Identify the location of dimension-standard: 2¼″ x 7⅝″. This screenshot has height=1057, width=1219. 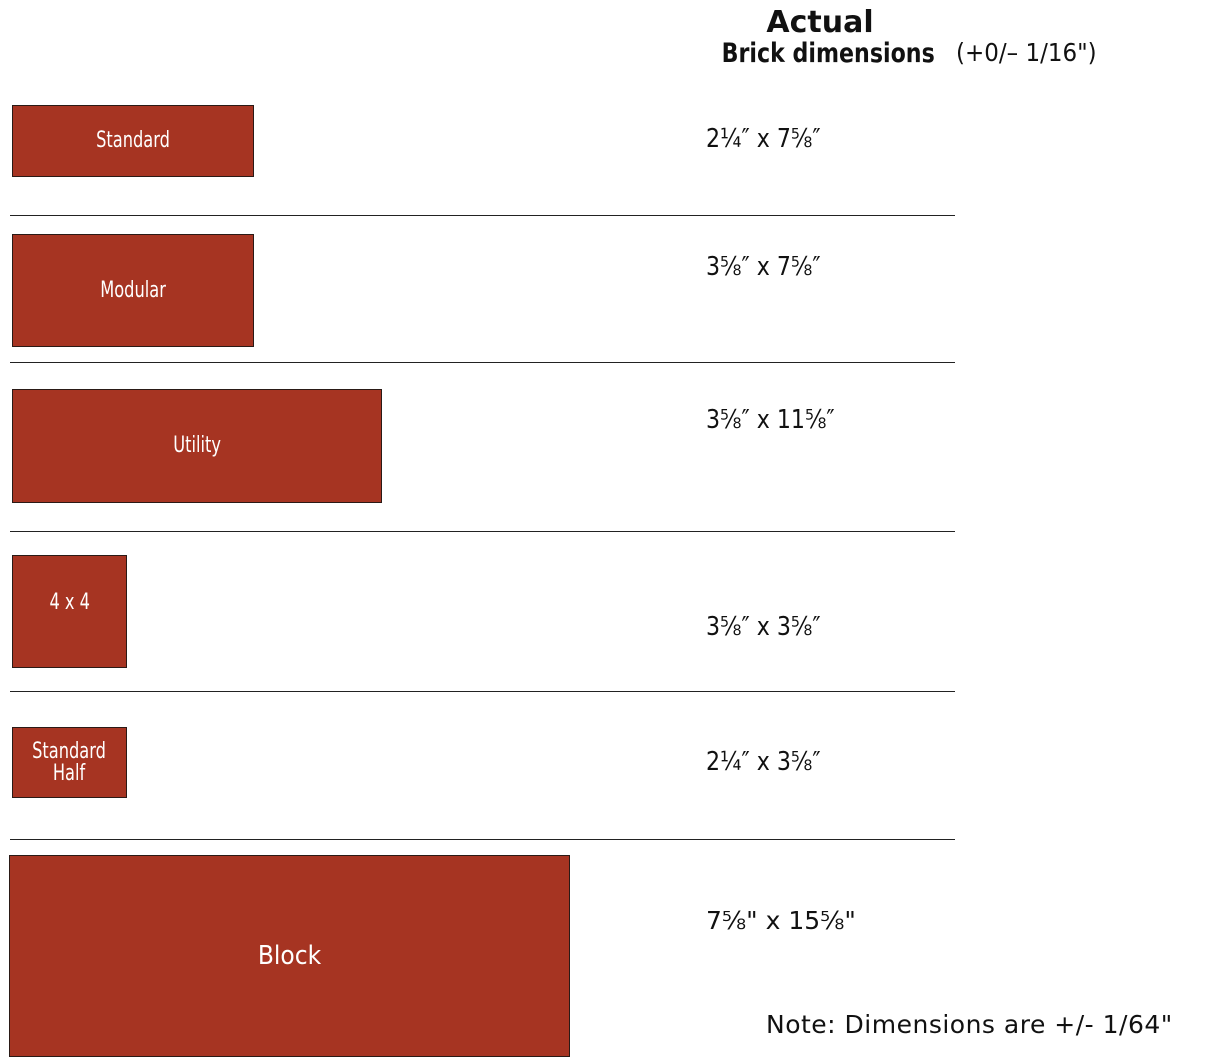
(763, 139).